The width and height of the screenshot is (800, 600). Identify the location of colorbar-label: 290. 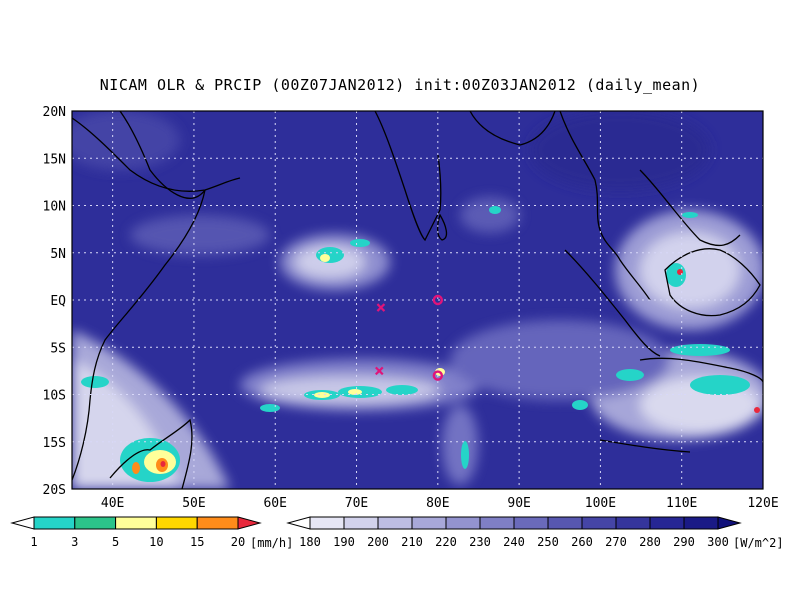
(684, 542).